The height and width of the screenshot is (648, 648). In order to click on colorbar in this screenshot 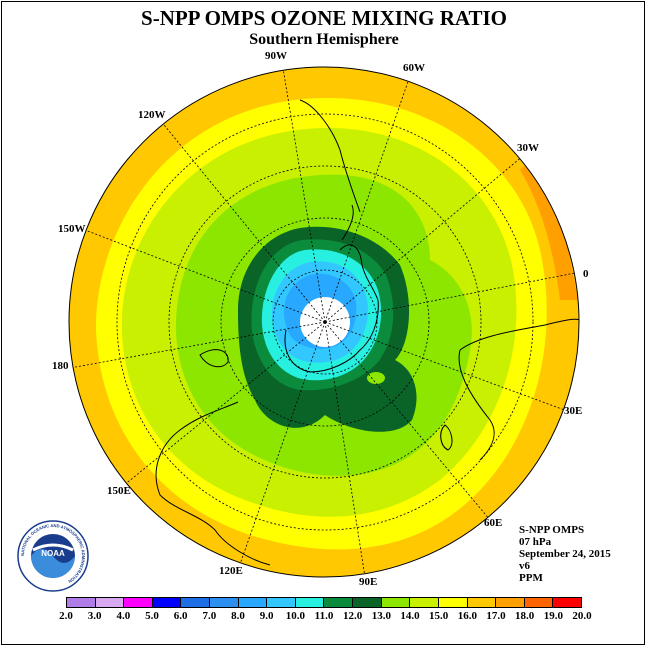, I will do `click(324, 602)`.